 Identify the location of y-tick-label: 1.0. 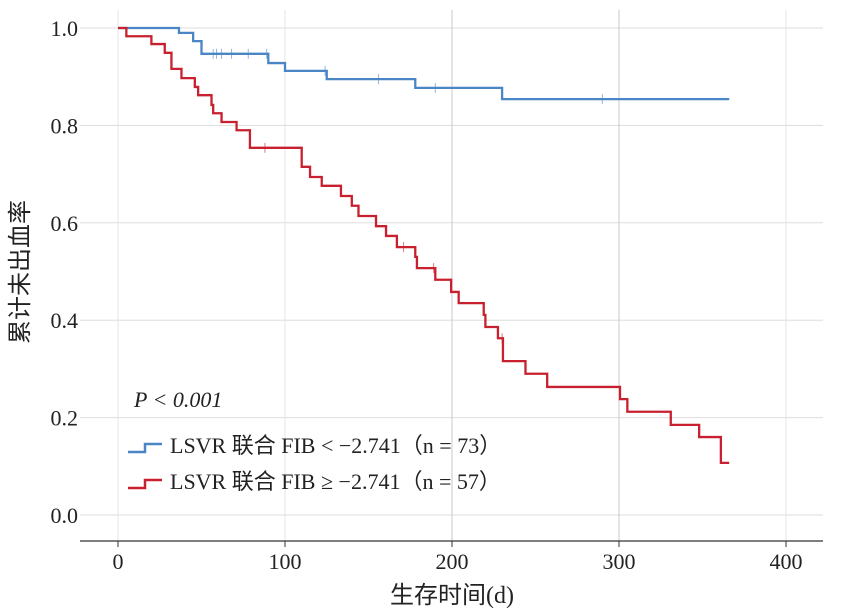
(65, 28).